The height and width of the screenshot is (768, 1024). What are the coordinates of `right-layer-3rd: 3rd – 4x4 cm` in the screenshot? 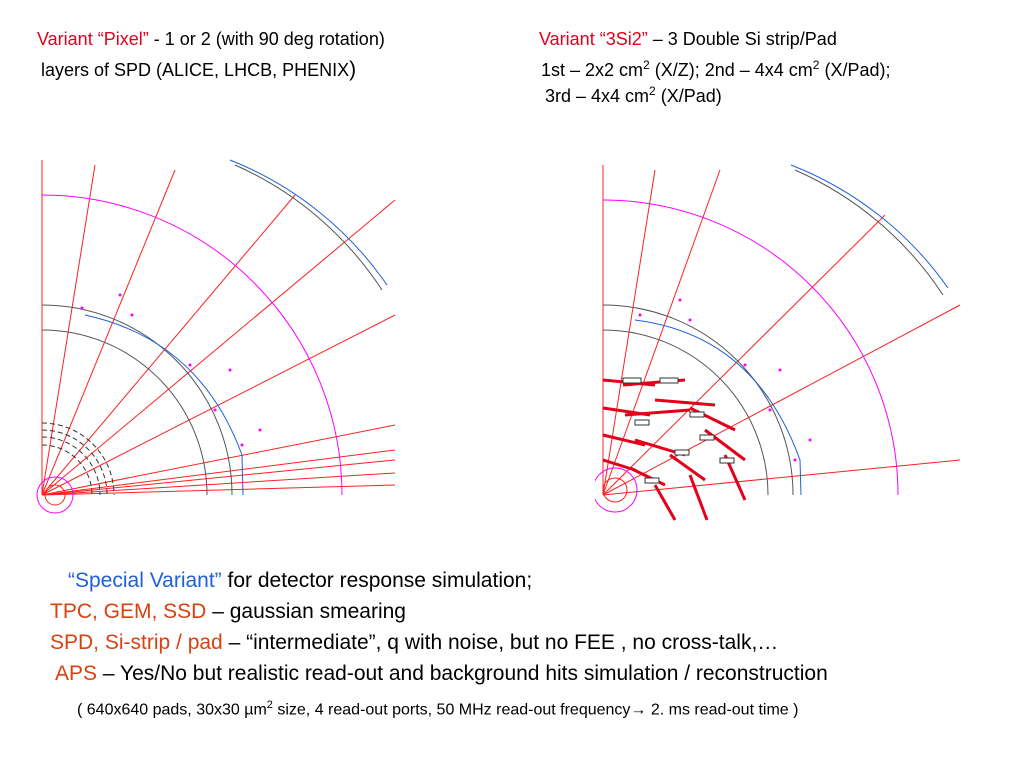 It's located at (597, 96).